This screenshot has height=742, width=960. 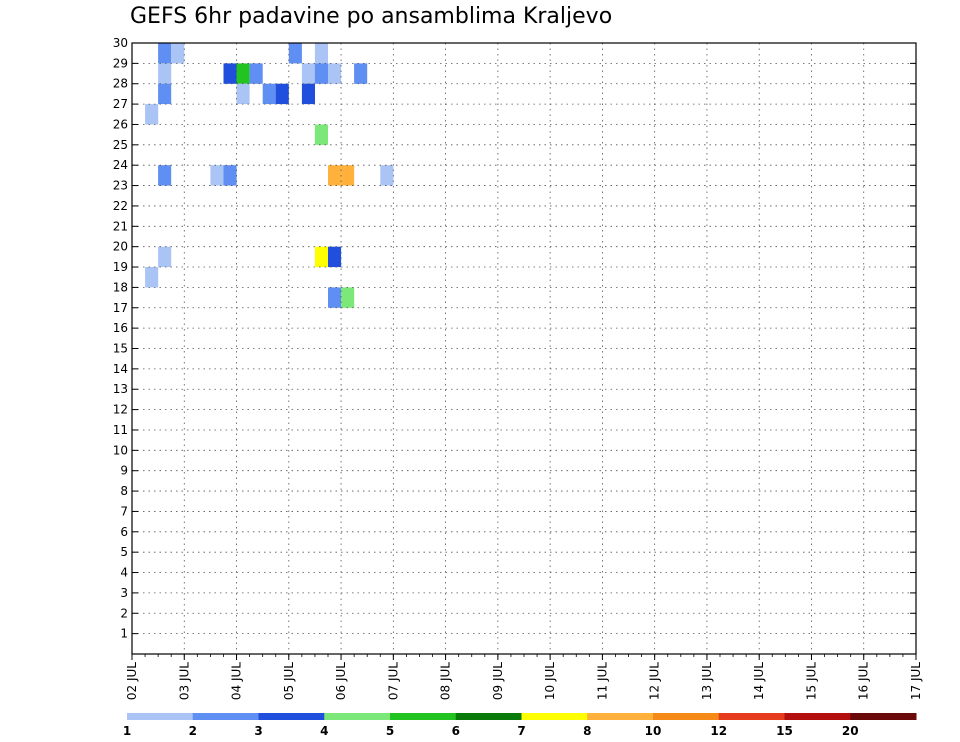 I want to click on y-tick-label: 3, so click(x=124, y=593).